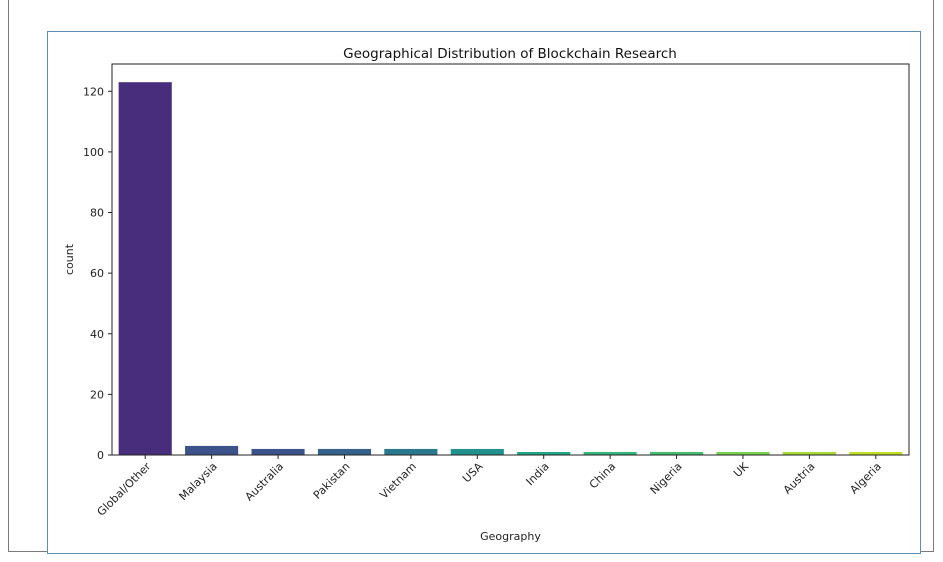 The image size is (943, 562). What do you see at coordinates (97, 334) in the screenshot?
I see `y-tick-label: 40` at bounding box center [97, 334].